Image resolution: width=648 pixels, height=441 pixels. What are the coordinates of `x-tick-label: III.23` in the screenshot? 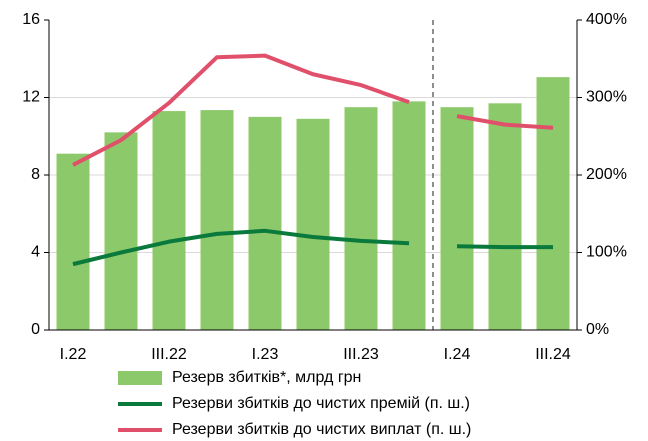 It's located at (361, 354).